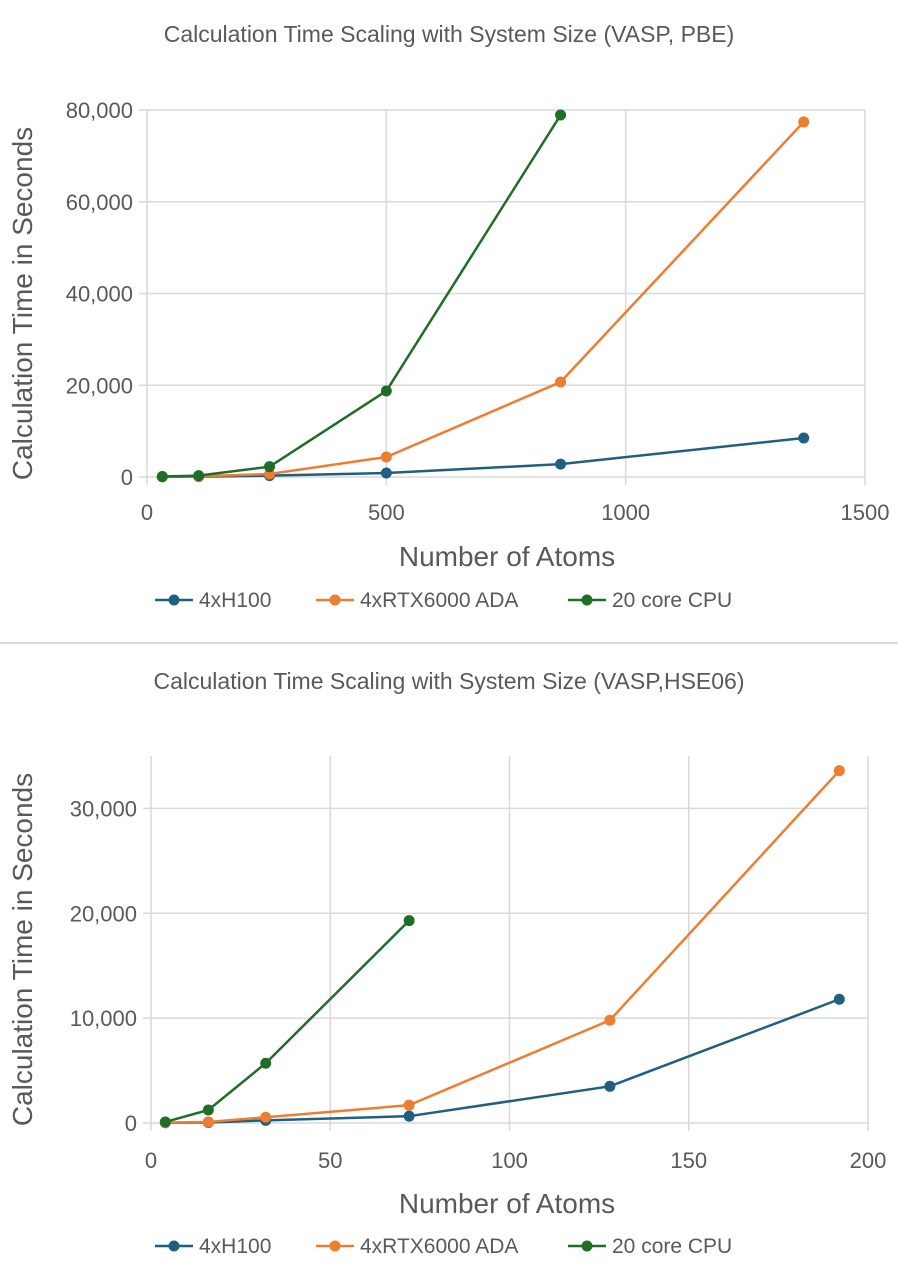 Image resolution: width=898 pixels, height=1279 pixels. I want to click on y-tick-label: 10,000, so click(103, 1018).